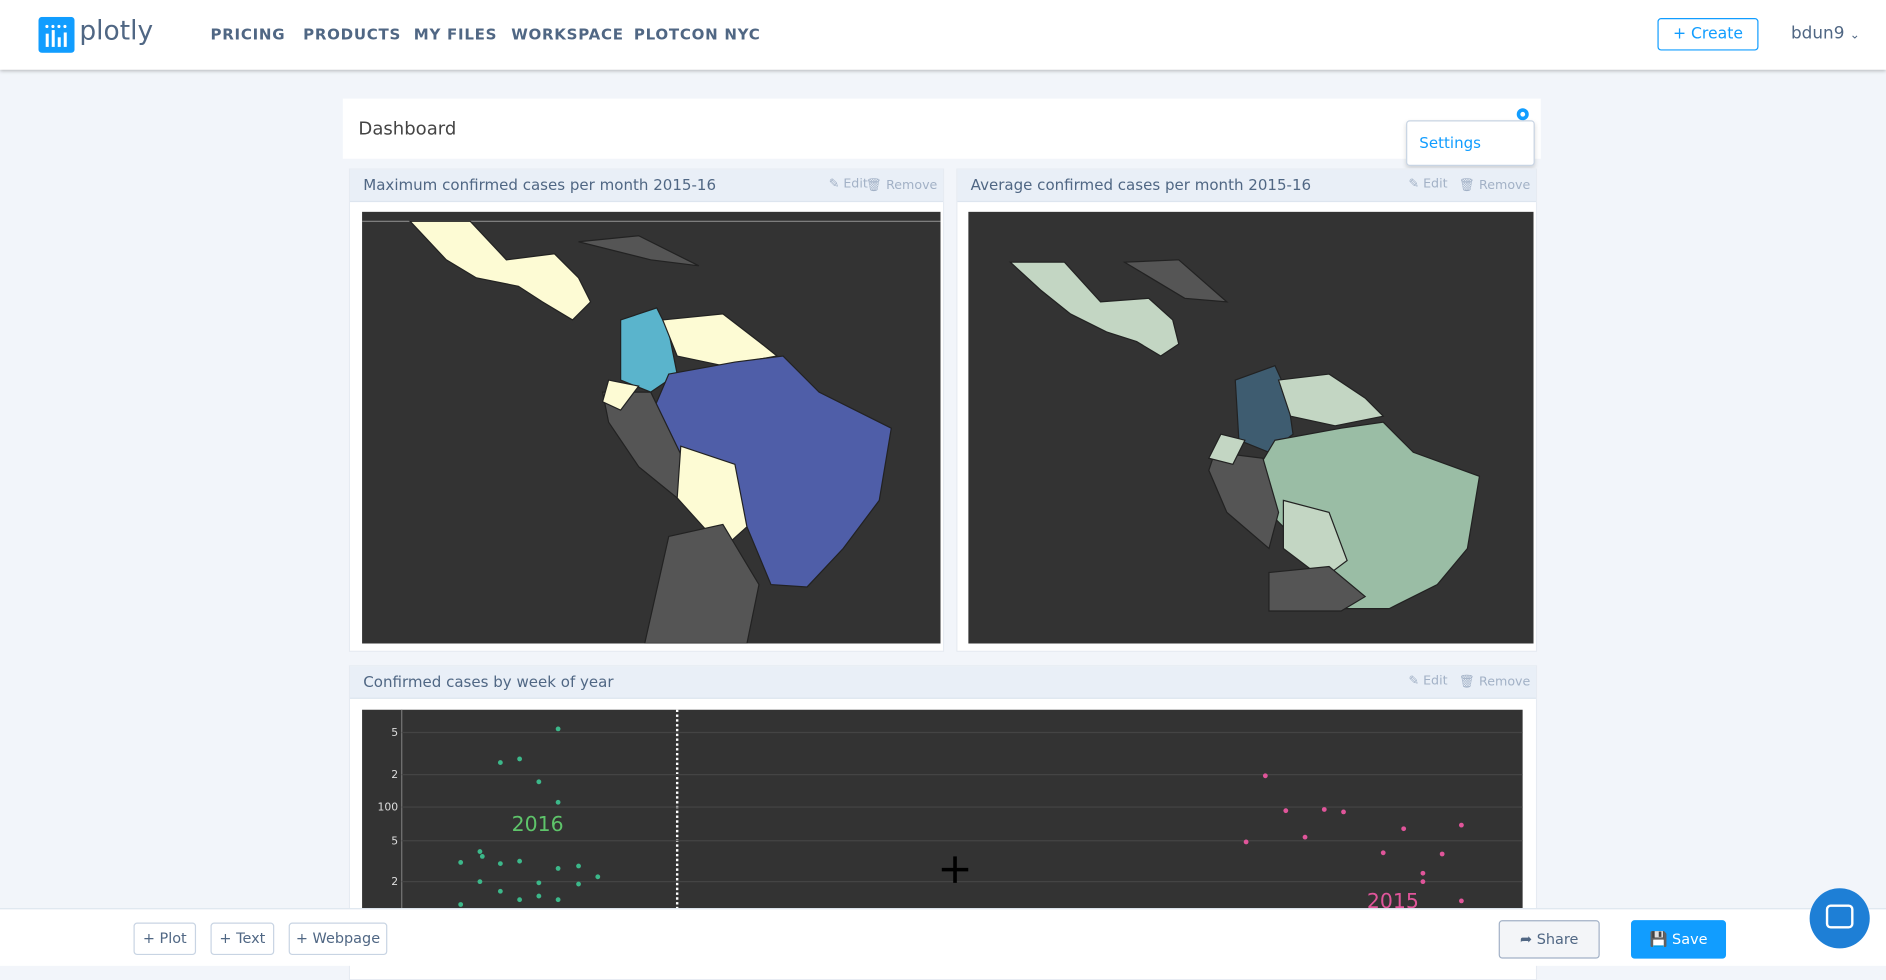 The height and width of the screenshot is (980, 1886). What do you see at coordinates (941, 128) in the screenshot?
I see `dashboard-header: Dashboard` at bounding box center [941, 128].